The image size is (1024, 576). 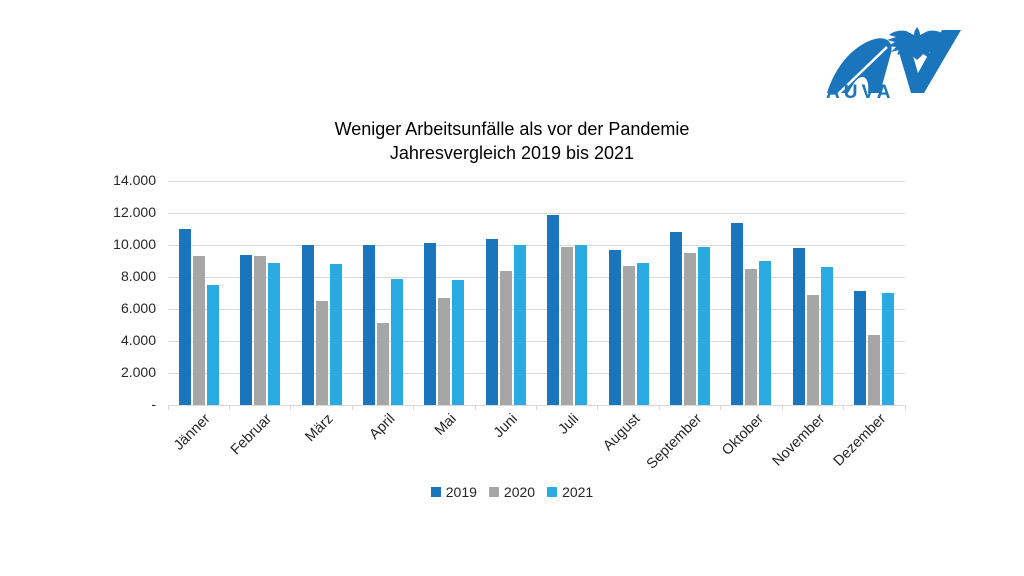 What do you see at coordinates (622, 433) in the screenshot?
I see `x-axis-label: August` at bounding box center [622, 433].